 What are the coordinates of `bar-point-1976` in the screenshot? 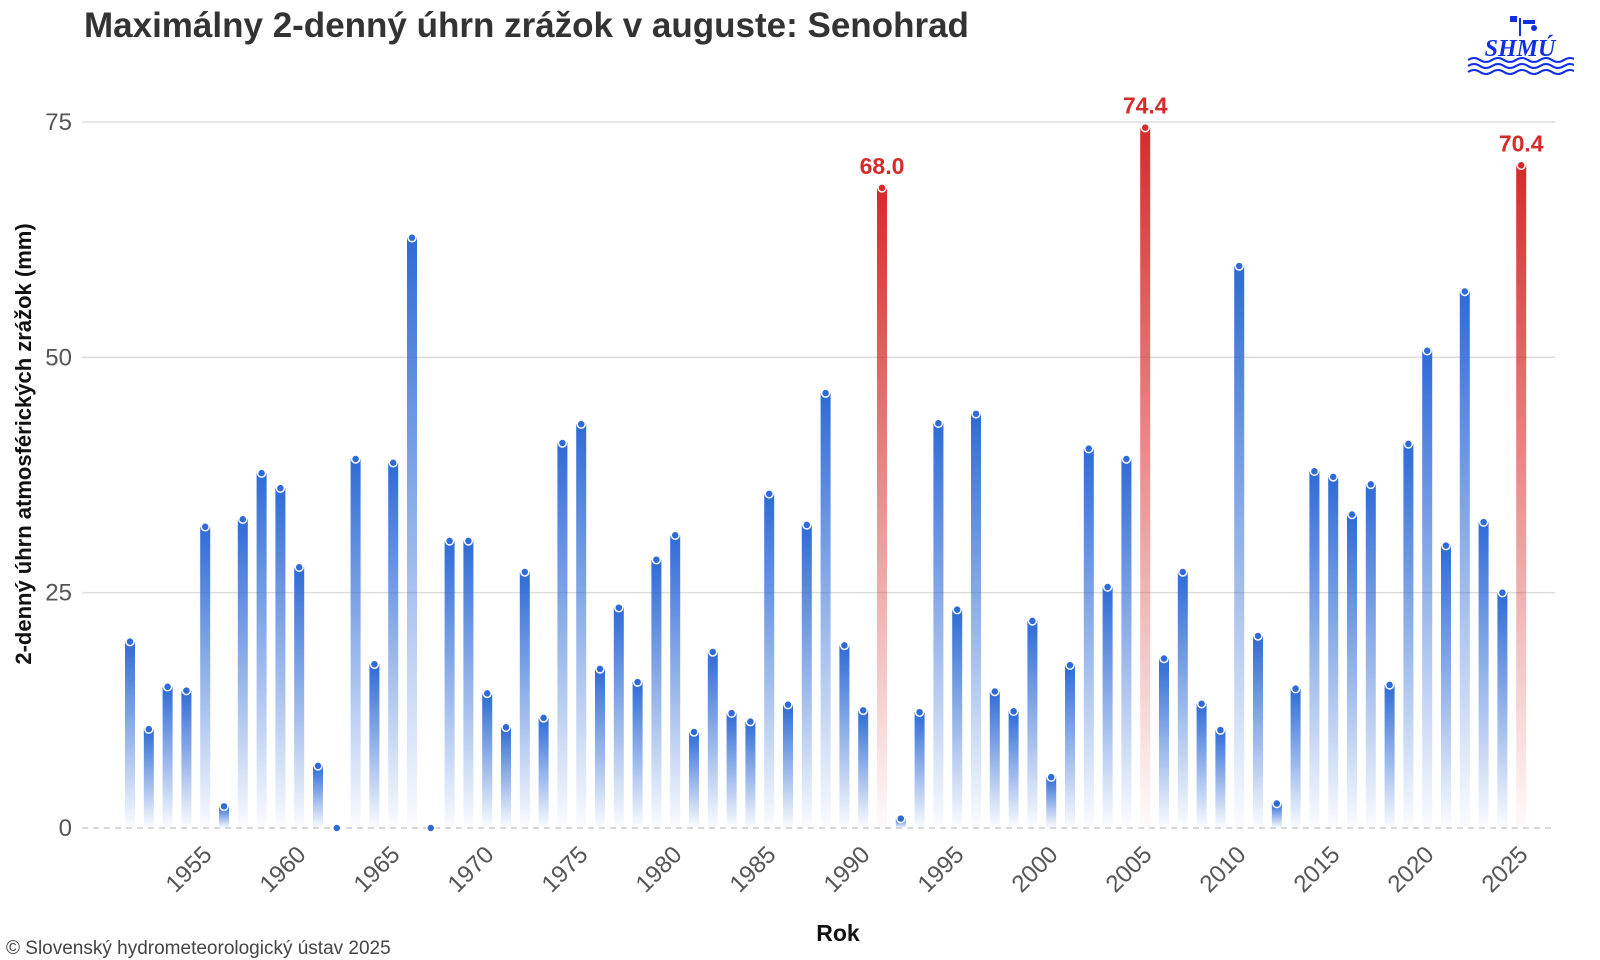 It's located at (600, 669).